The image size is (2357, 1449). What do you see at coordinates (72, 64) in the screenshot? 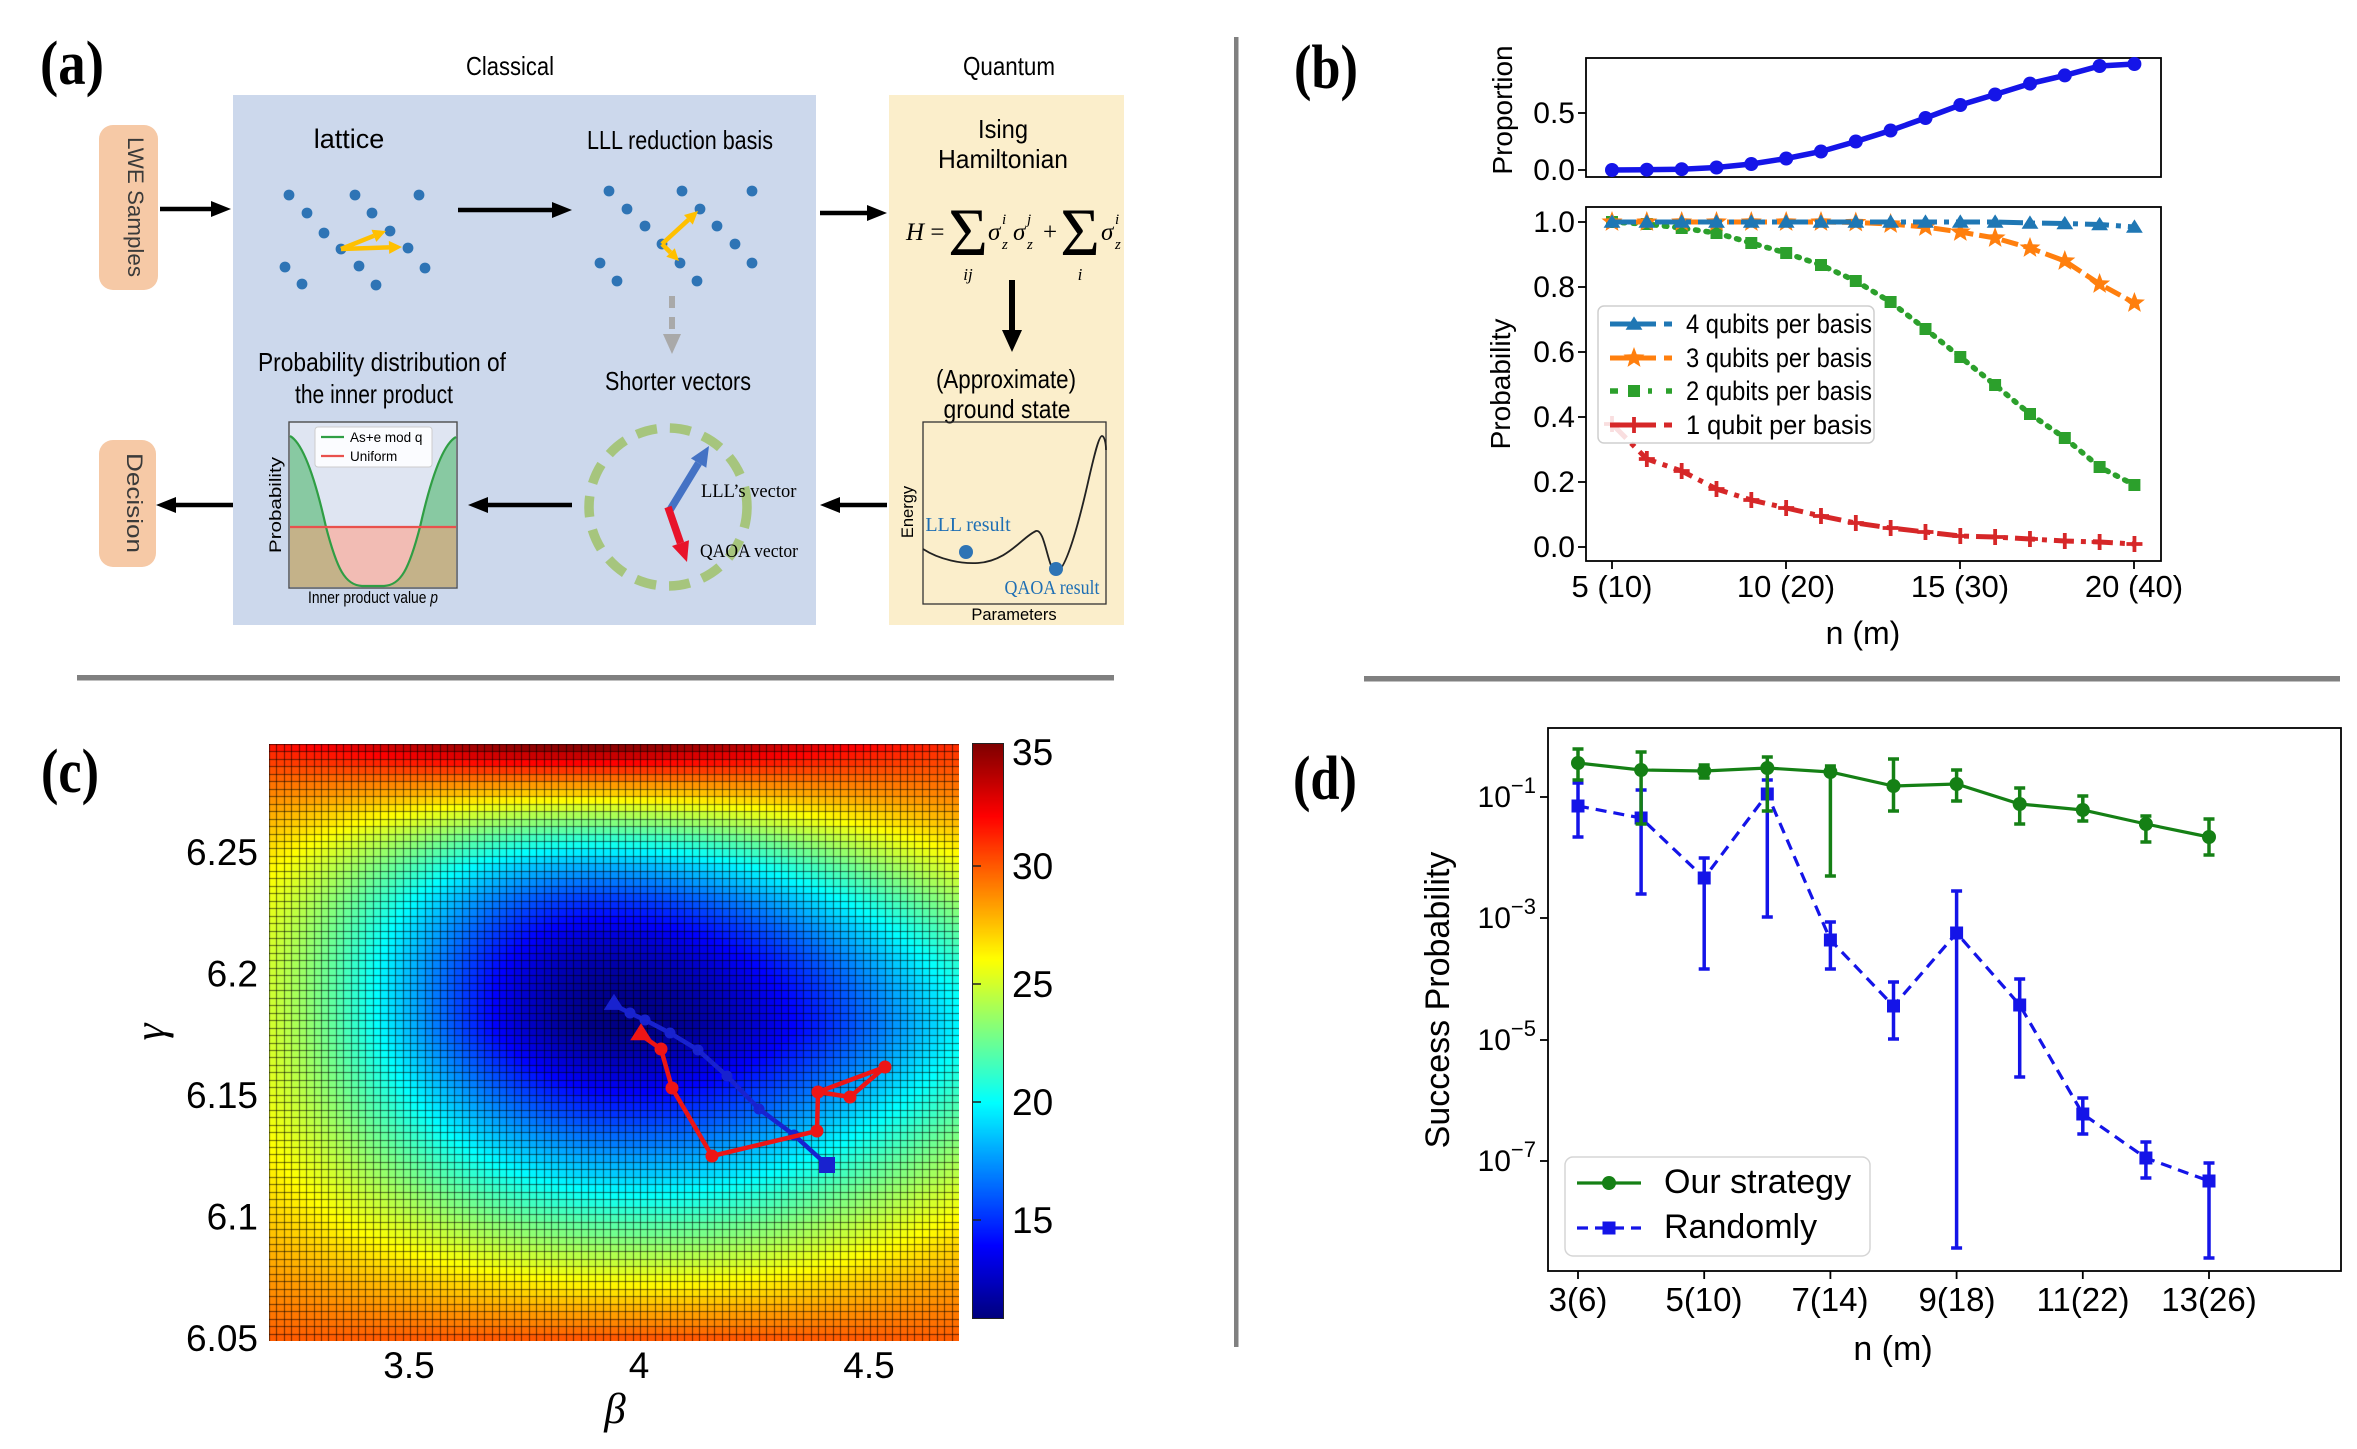
I see `svg-text: (a)` at bounding box center [72, 64].